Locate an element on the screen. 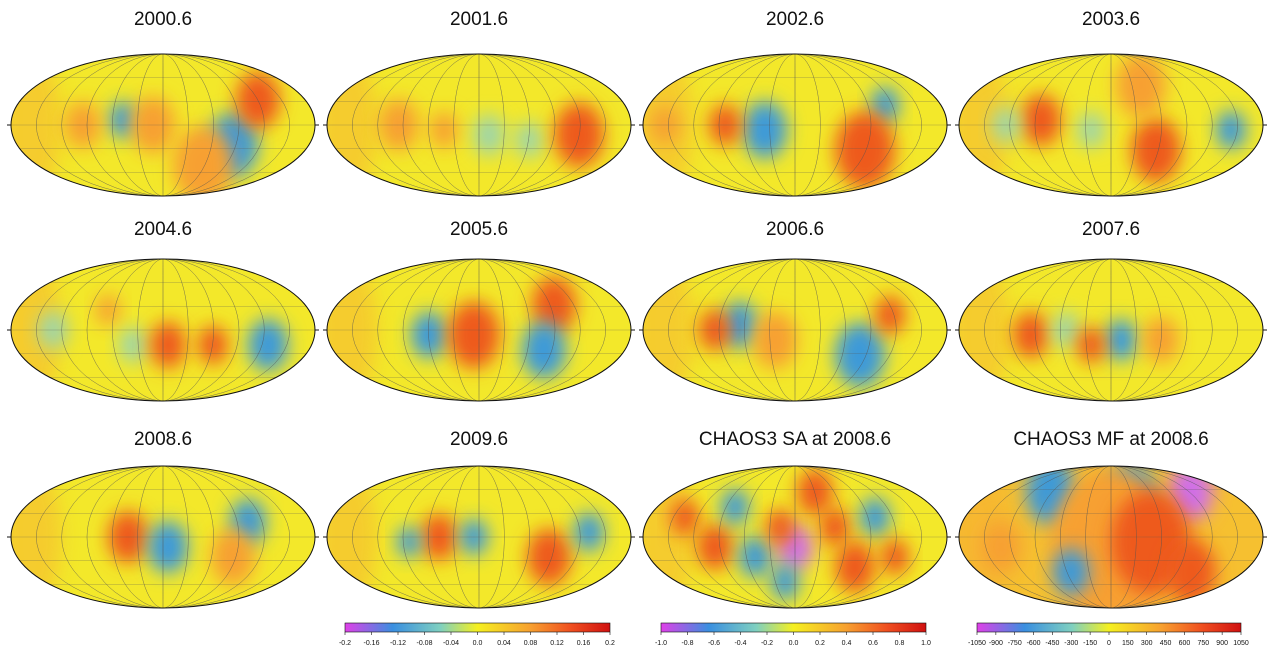 The image size is (1268, 652). map-panel: CHAOS3 SA at 2008.6 is located at coordinates (795, 519).